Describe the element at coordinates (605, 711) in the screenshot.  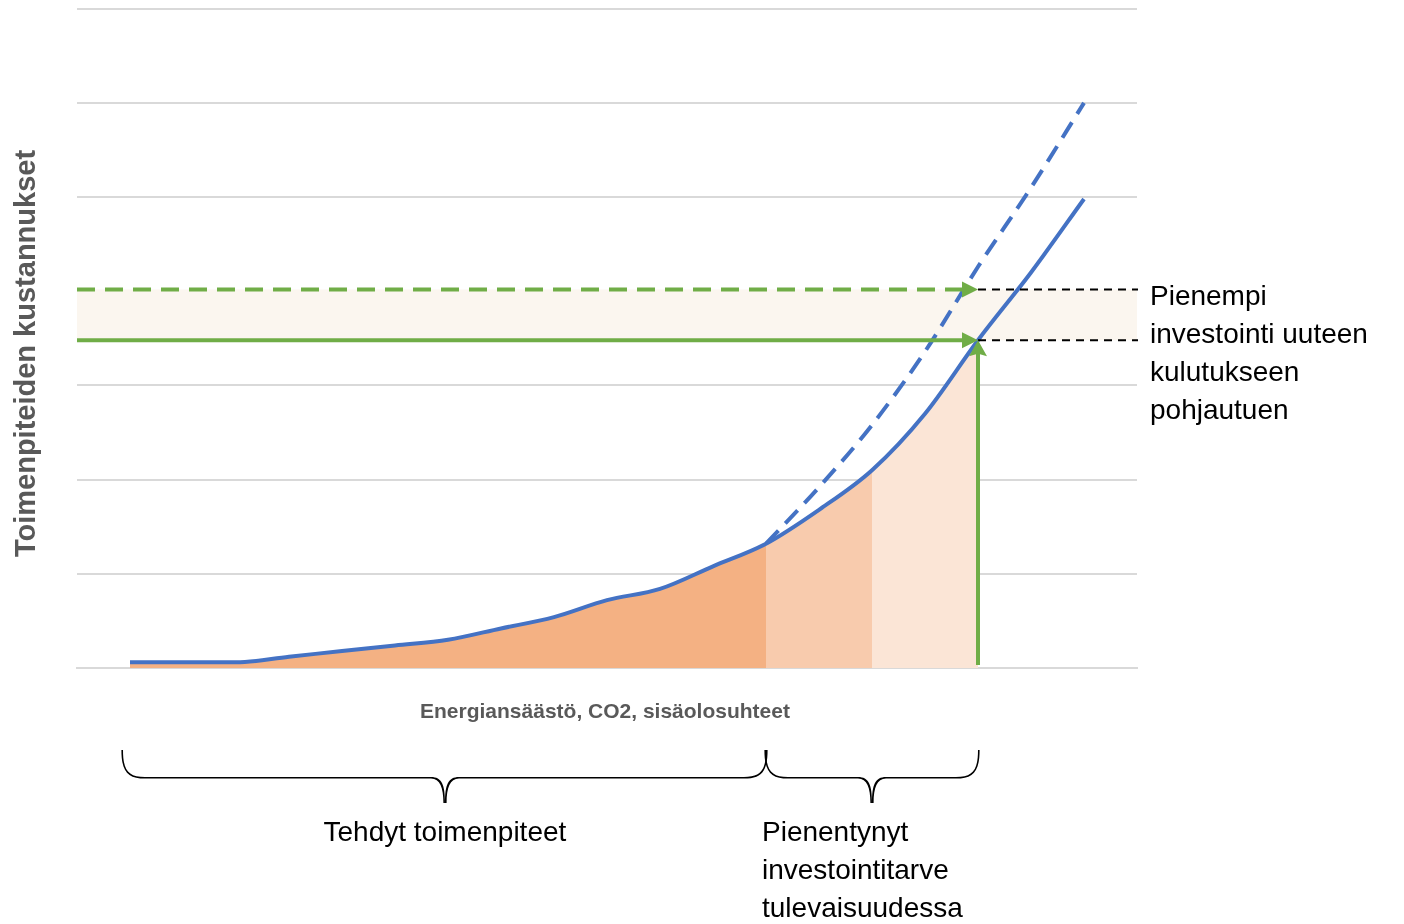
I see `x-axis-title: Energiansäästö, CO2, sisäolosuhteet` at that location.